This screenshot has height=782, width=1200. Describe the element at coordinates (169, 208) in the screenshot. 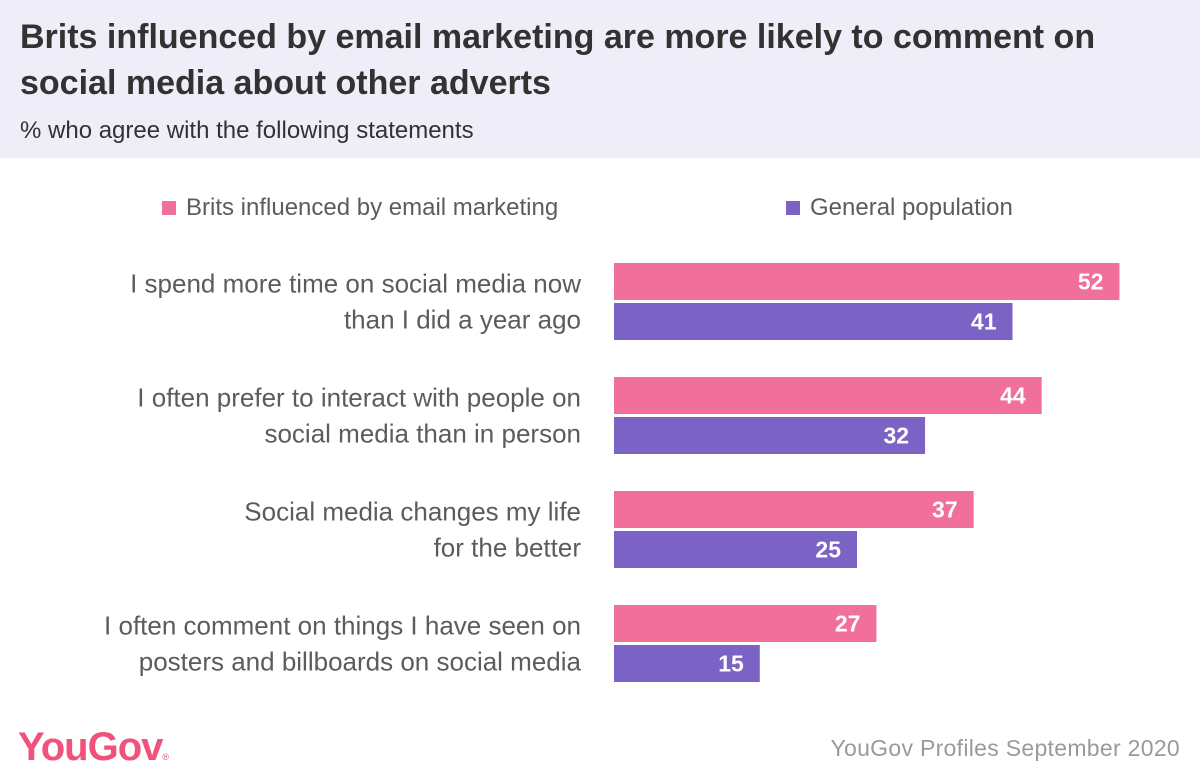

I see `legend-swatch-email-marketing` at that location.